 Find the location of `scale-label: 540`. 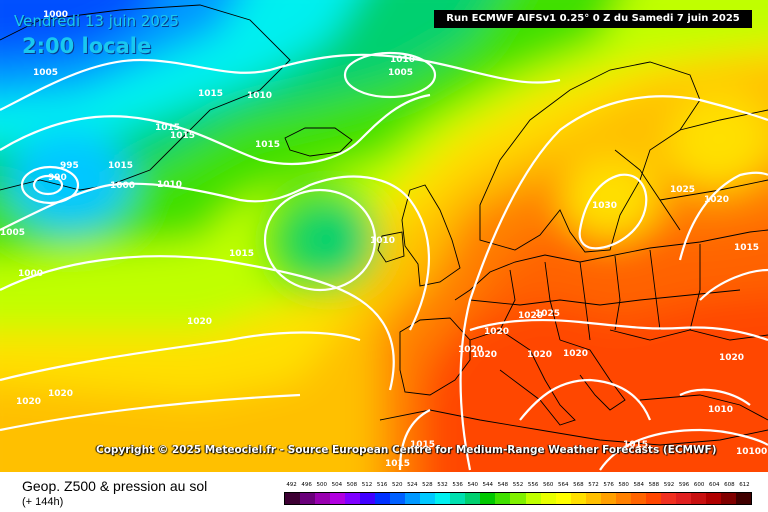

scale-label: 540 is located at coordinates (472, 485).